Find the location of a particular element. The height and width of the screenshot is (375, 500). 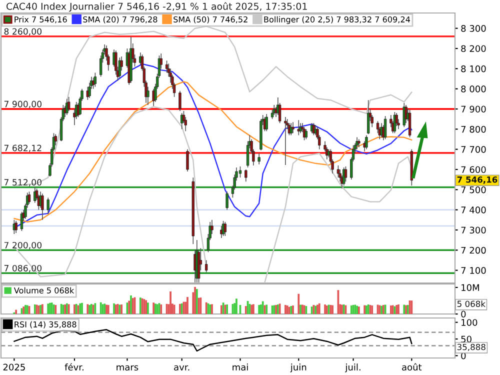

y-tick-label: 8 100 is located at coordinates (473, 68).